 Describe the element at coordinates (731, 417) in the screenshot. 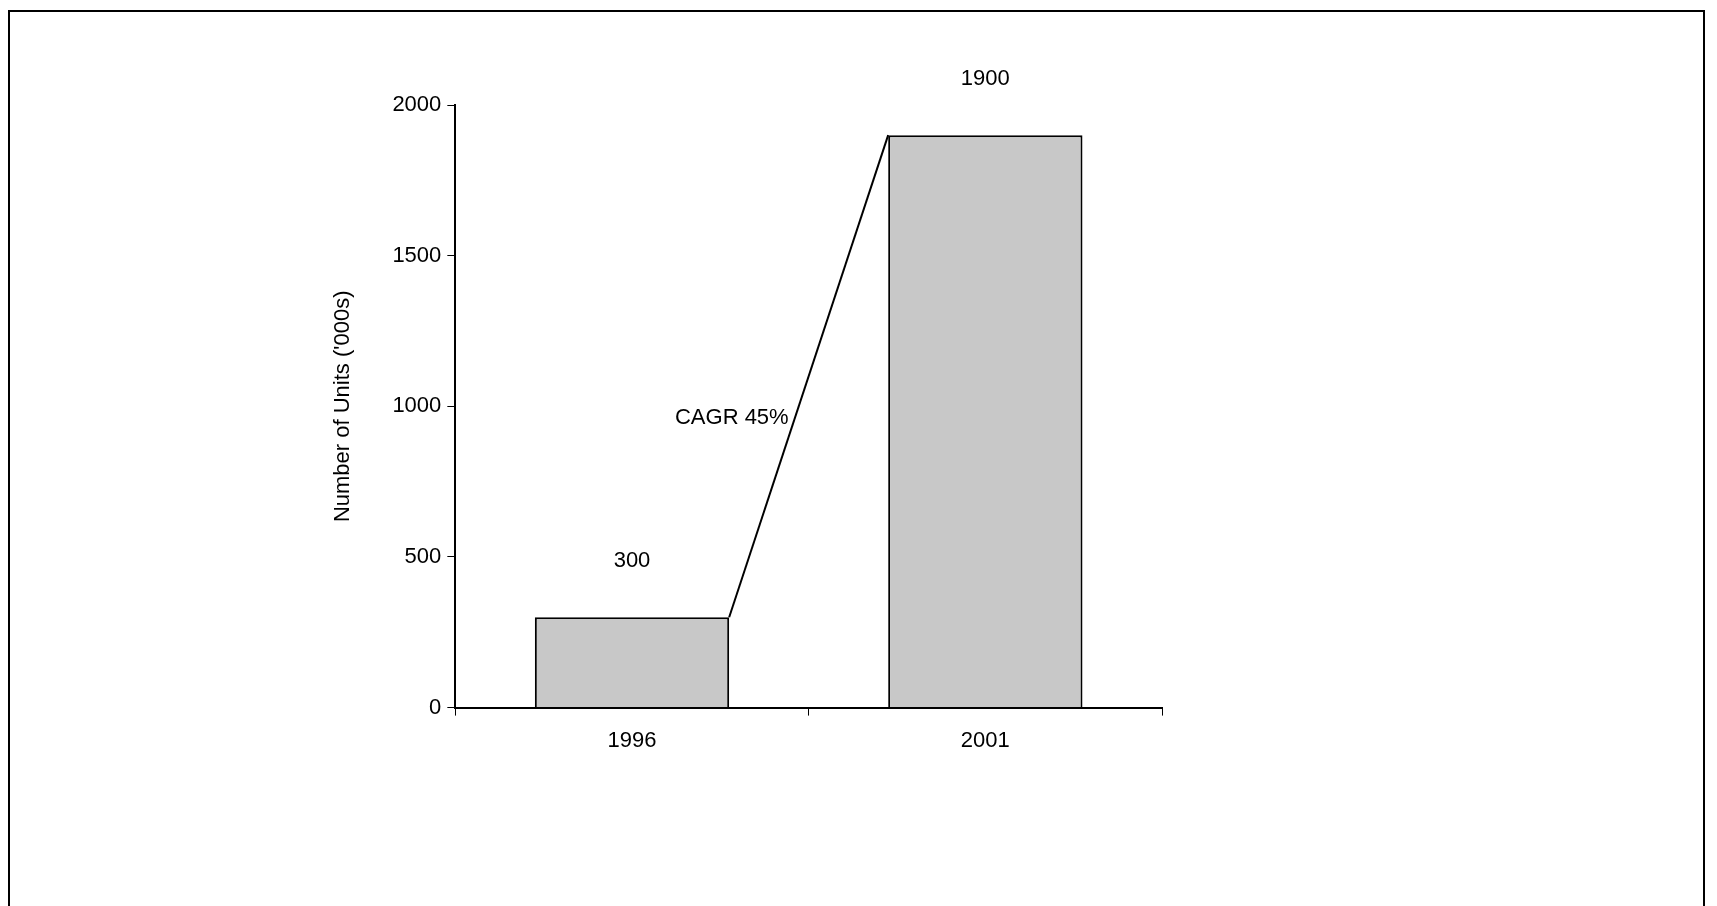

I see `annotation: CAGR 45%` at that location.